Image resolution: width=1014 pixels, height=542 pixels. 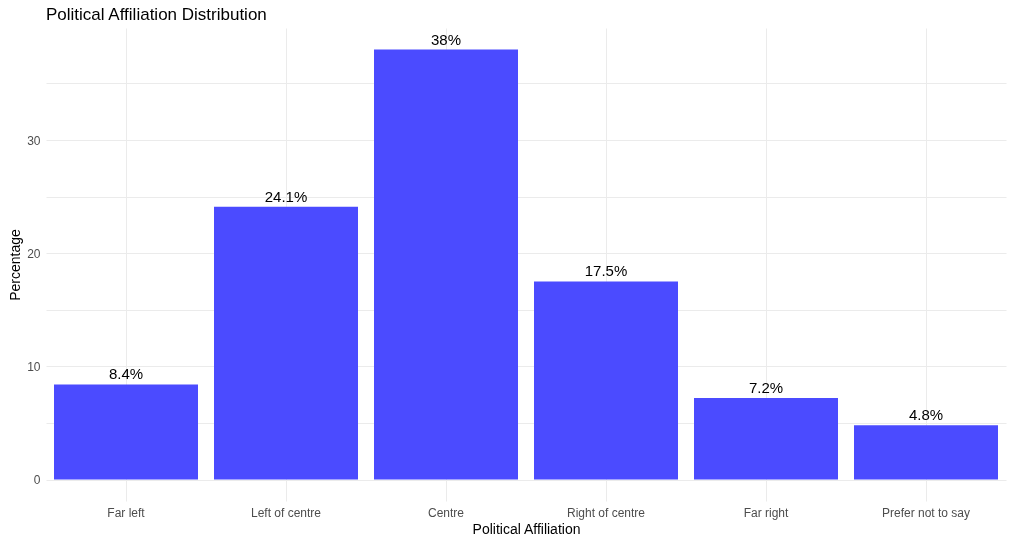 I want to click on x-tick-label: Far right, so click(x=766, y=512).